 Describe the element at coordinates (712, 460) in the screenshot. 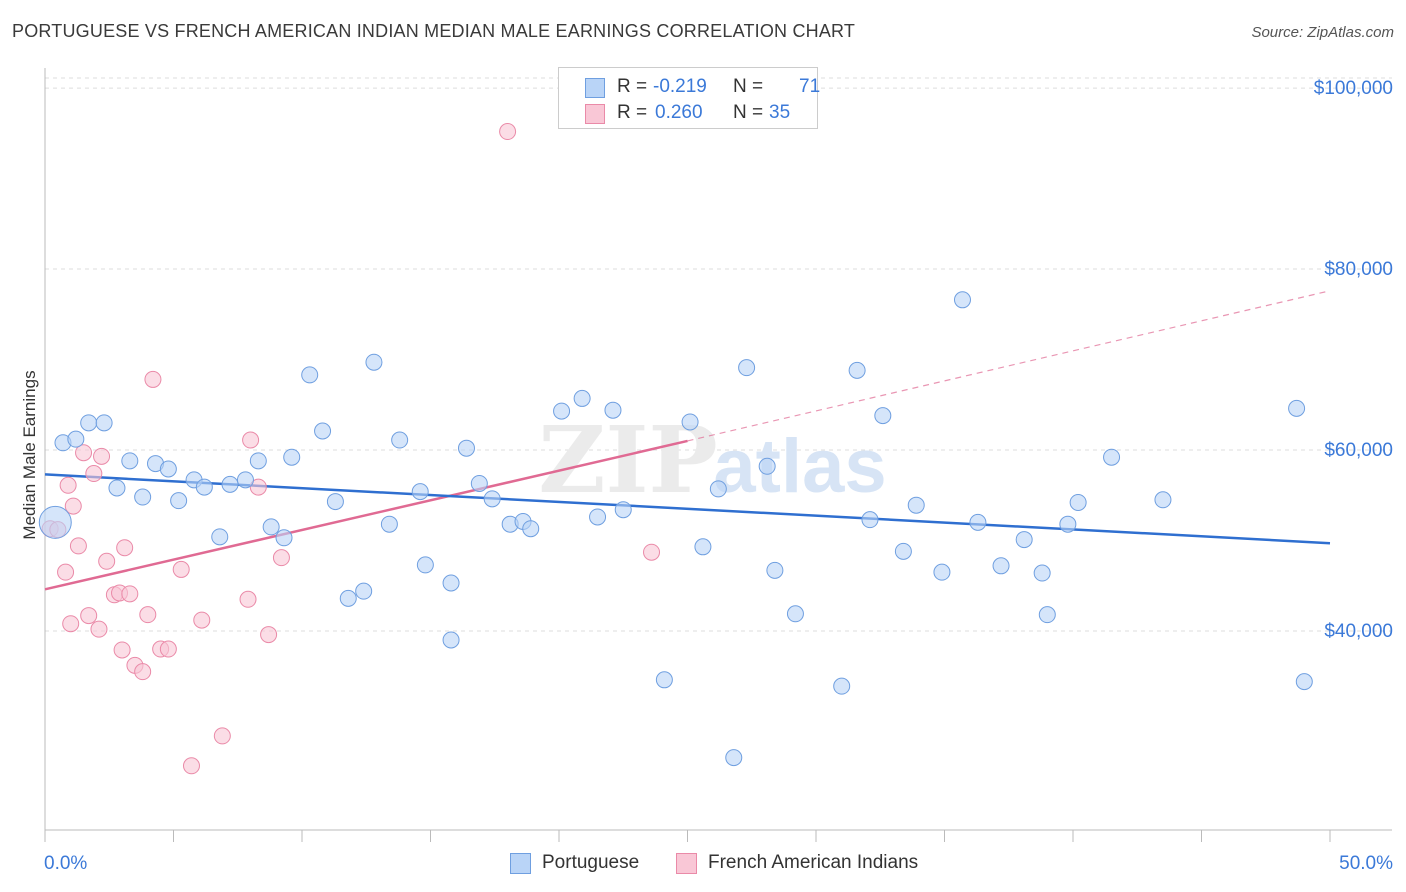

I see `watermark: ZIP atlas` at that location.